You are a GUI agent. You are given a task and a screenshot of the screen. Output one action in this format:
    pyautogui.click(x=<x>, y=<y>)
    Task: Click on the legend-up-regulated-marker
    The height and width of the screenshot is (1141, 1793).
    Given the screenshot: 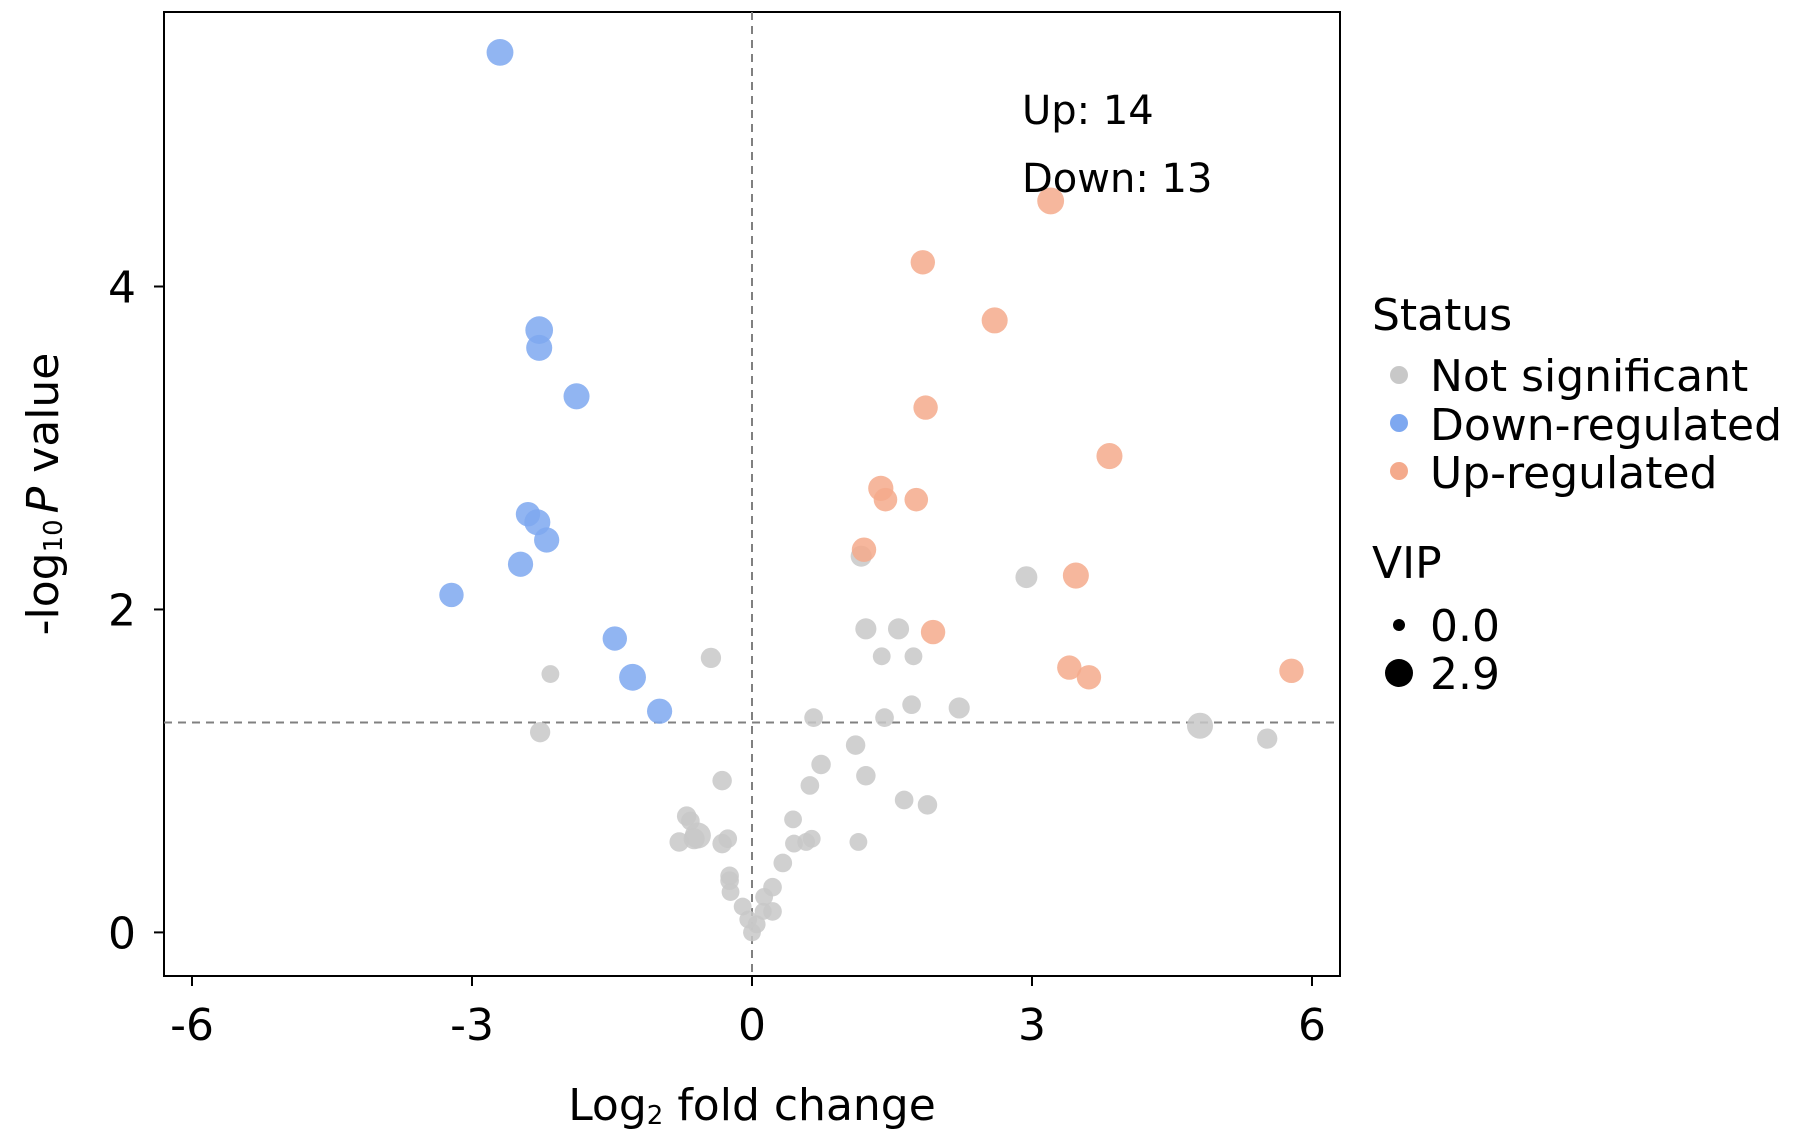 What is the action you would take?
    pyautogui.click(x=1399, y=471)
    